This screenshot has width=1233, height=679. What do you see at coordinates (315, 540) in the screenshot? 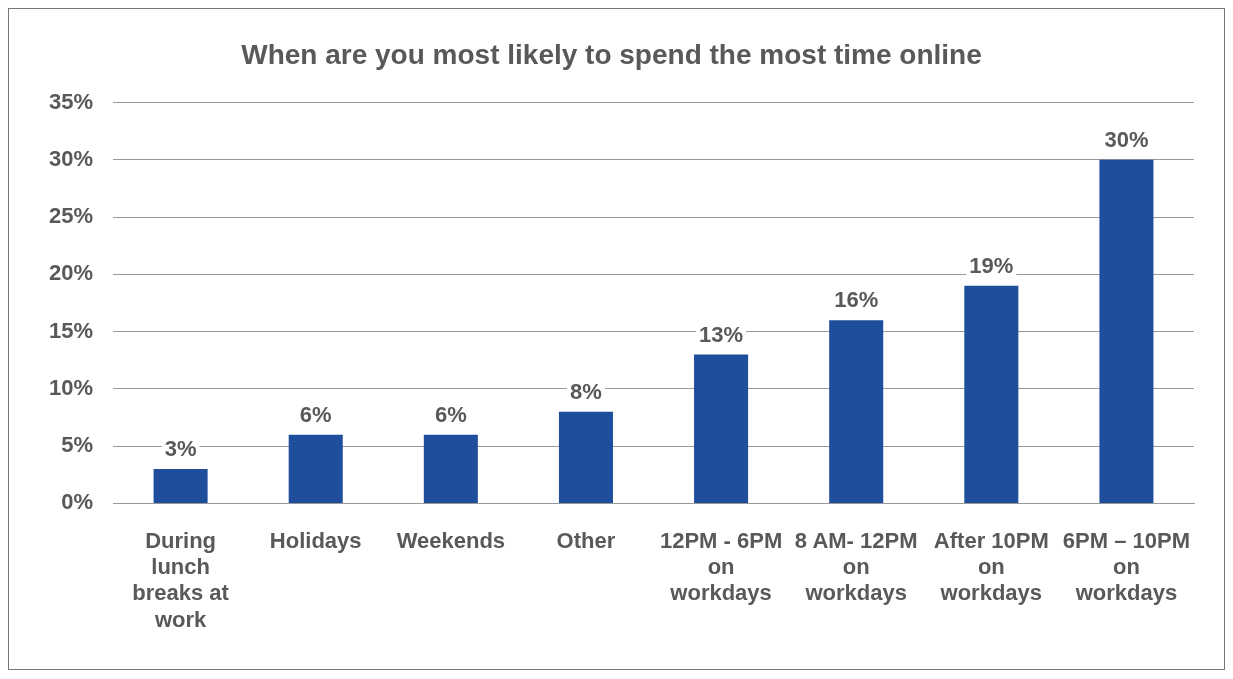
I see `x-tick-label: Holidays` at bounding box center [315, 540].